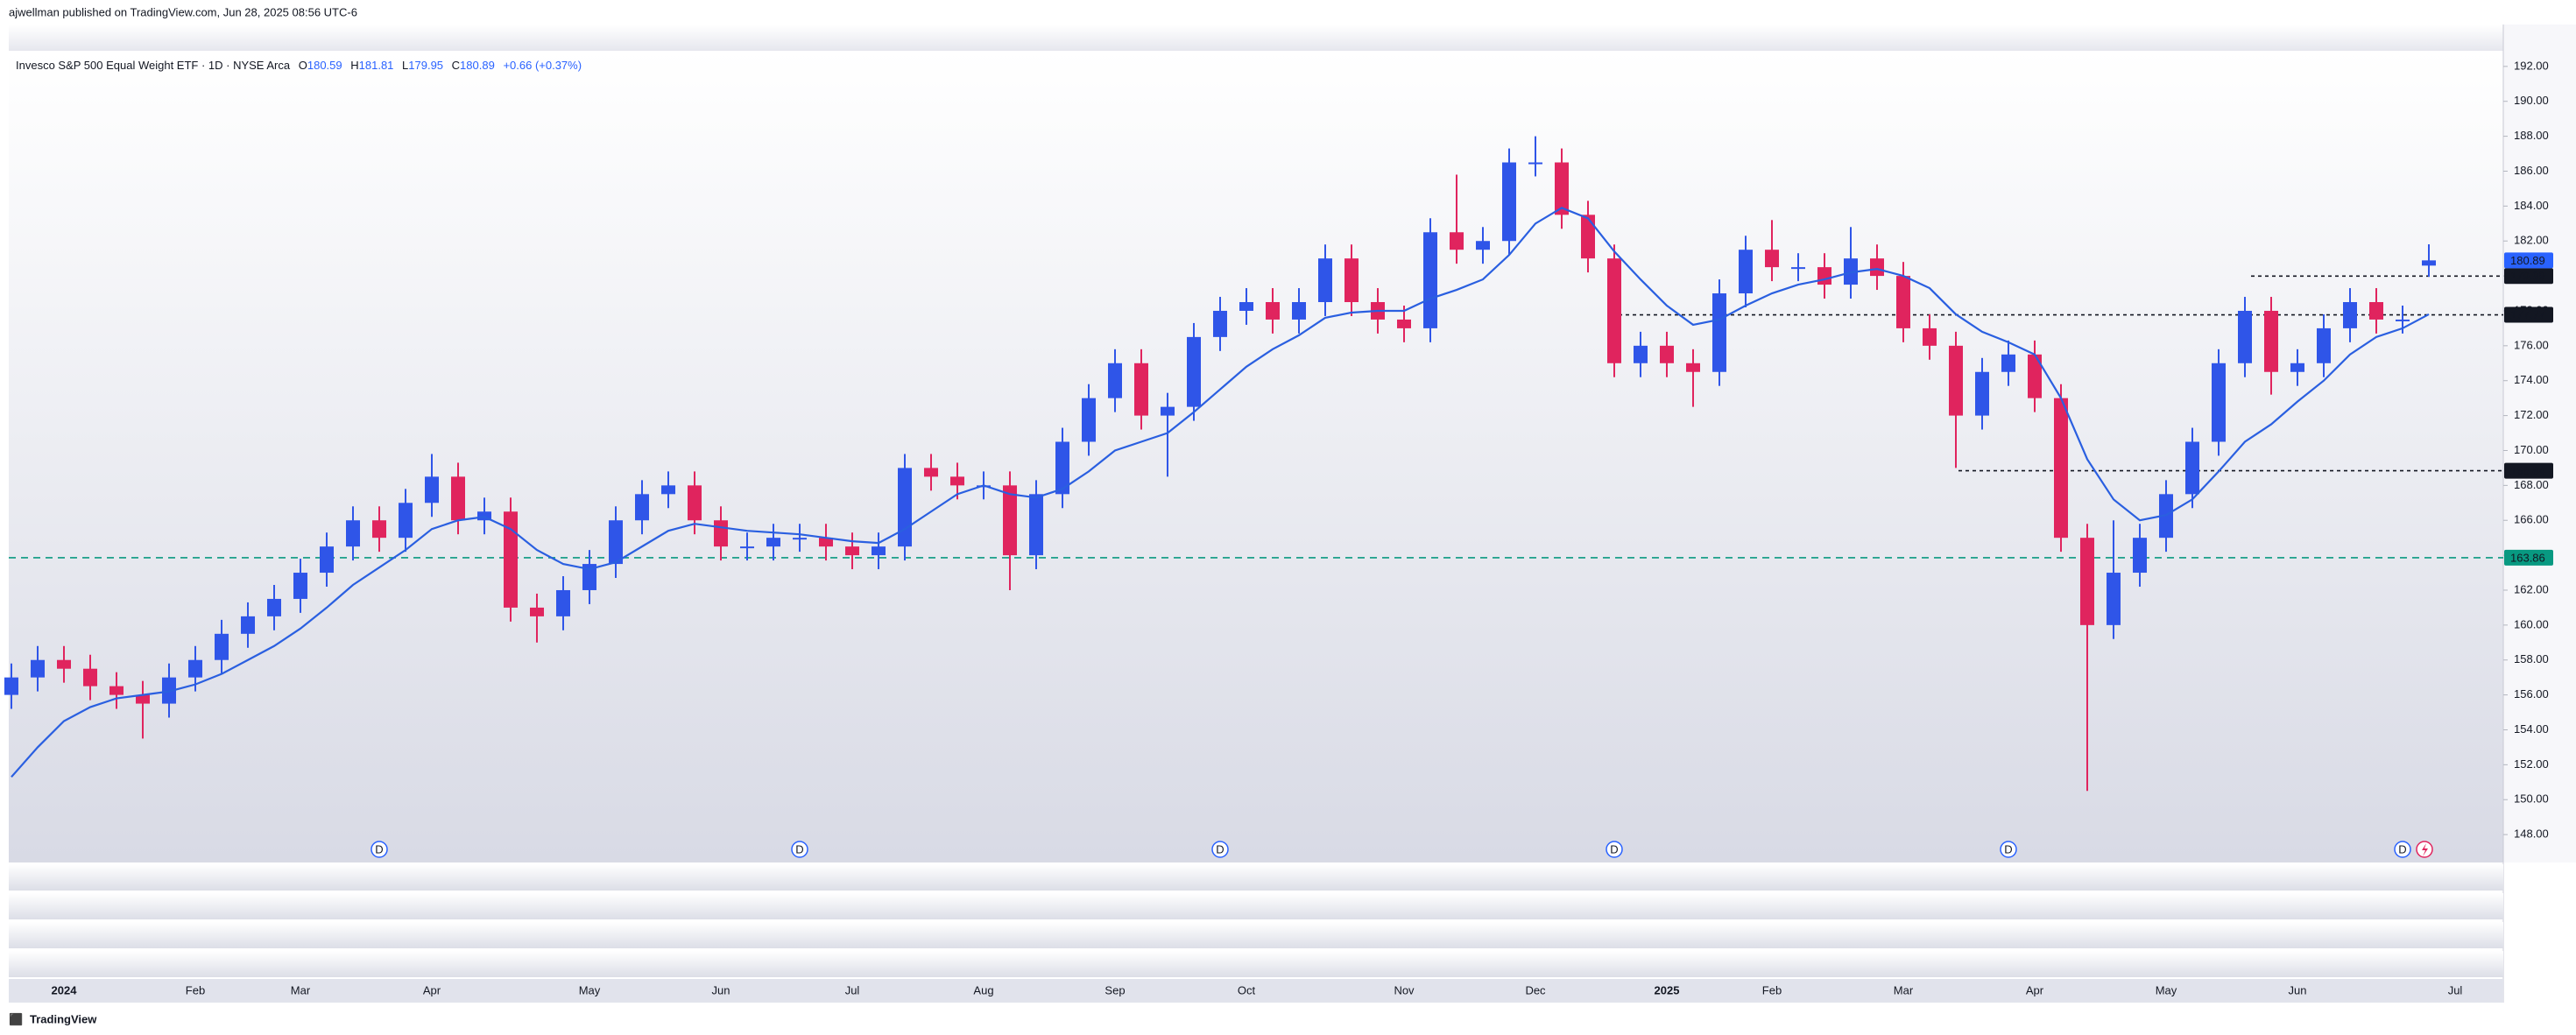 This screenshot has height=1035, width=2576. What do you see at coordinates (477, 65) in the screenshot?
I see `ohlc-value: 180.89` at bounding box center [477, 65].